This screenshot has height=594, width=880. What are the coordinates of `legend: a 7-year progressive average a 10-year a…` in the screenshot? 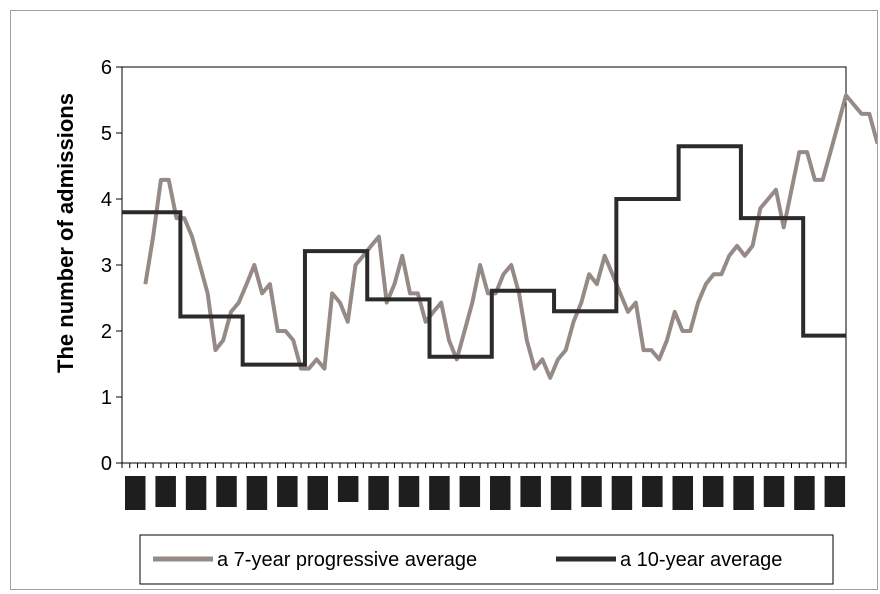 It's located at (486, 559).